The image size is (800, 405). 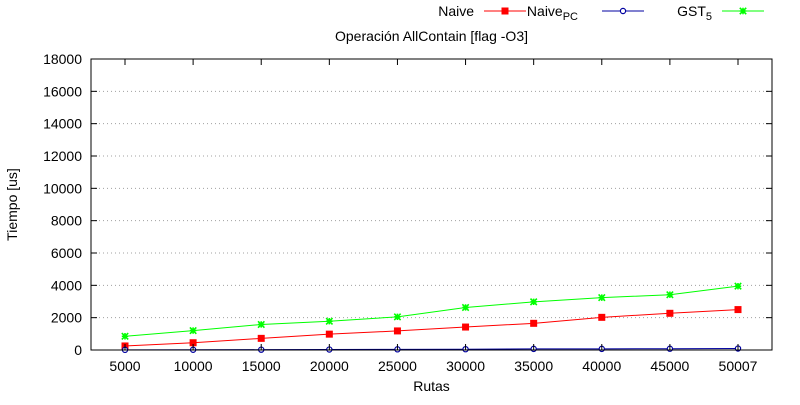 What do you see at coordinates (62, 188) in the screenshot?
I see `y-tick-label: 10000` at bounding box center [62, 188].